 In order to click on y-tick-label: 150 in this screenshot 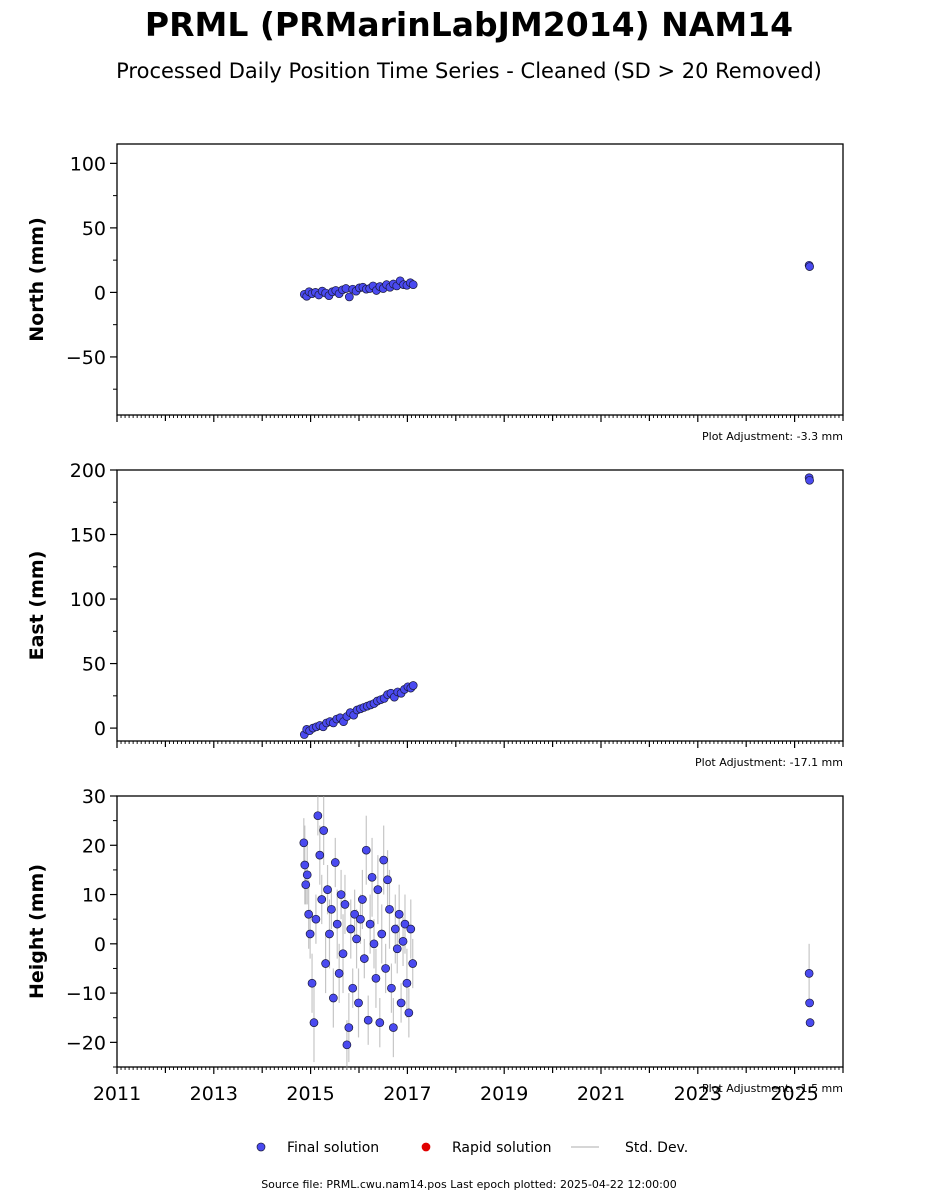, I will do `click(88, 536)`.